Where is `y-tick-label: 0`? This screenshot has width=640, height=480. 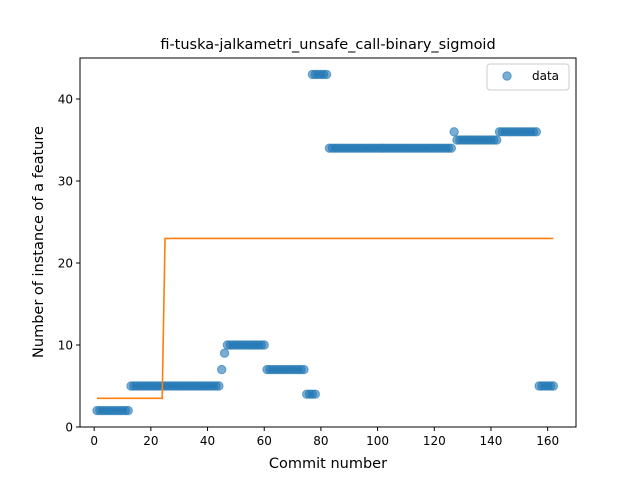 y-tick-label: 0 is located at coordinates (69, 428).